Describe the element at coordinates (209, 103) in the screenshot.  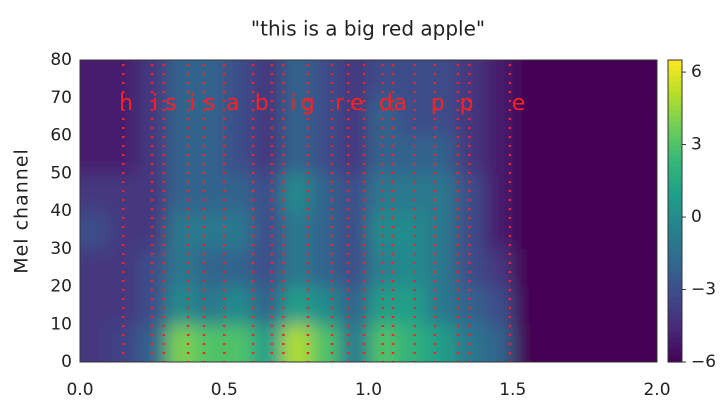
I see `phoneme-label: s` at that location.